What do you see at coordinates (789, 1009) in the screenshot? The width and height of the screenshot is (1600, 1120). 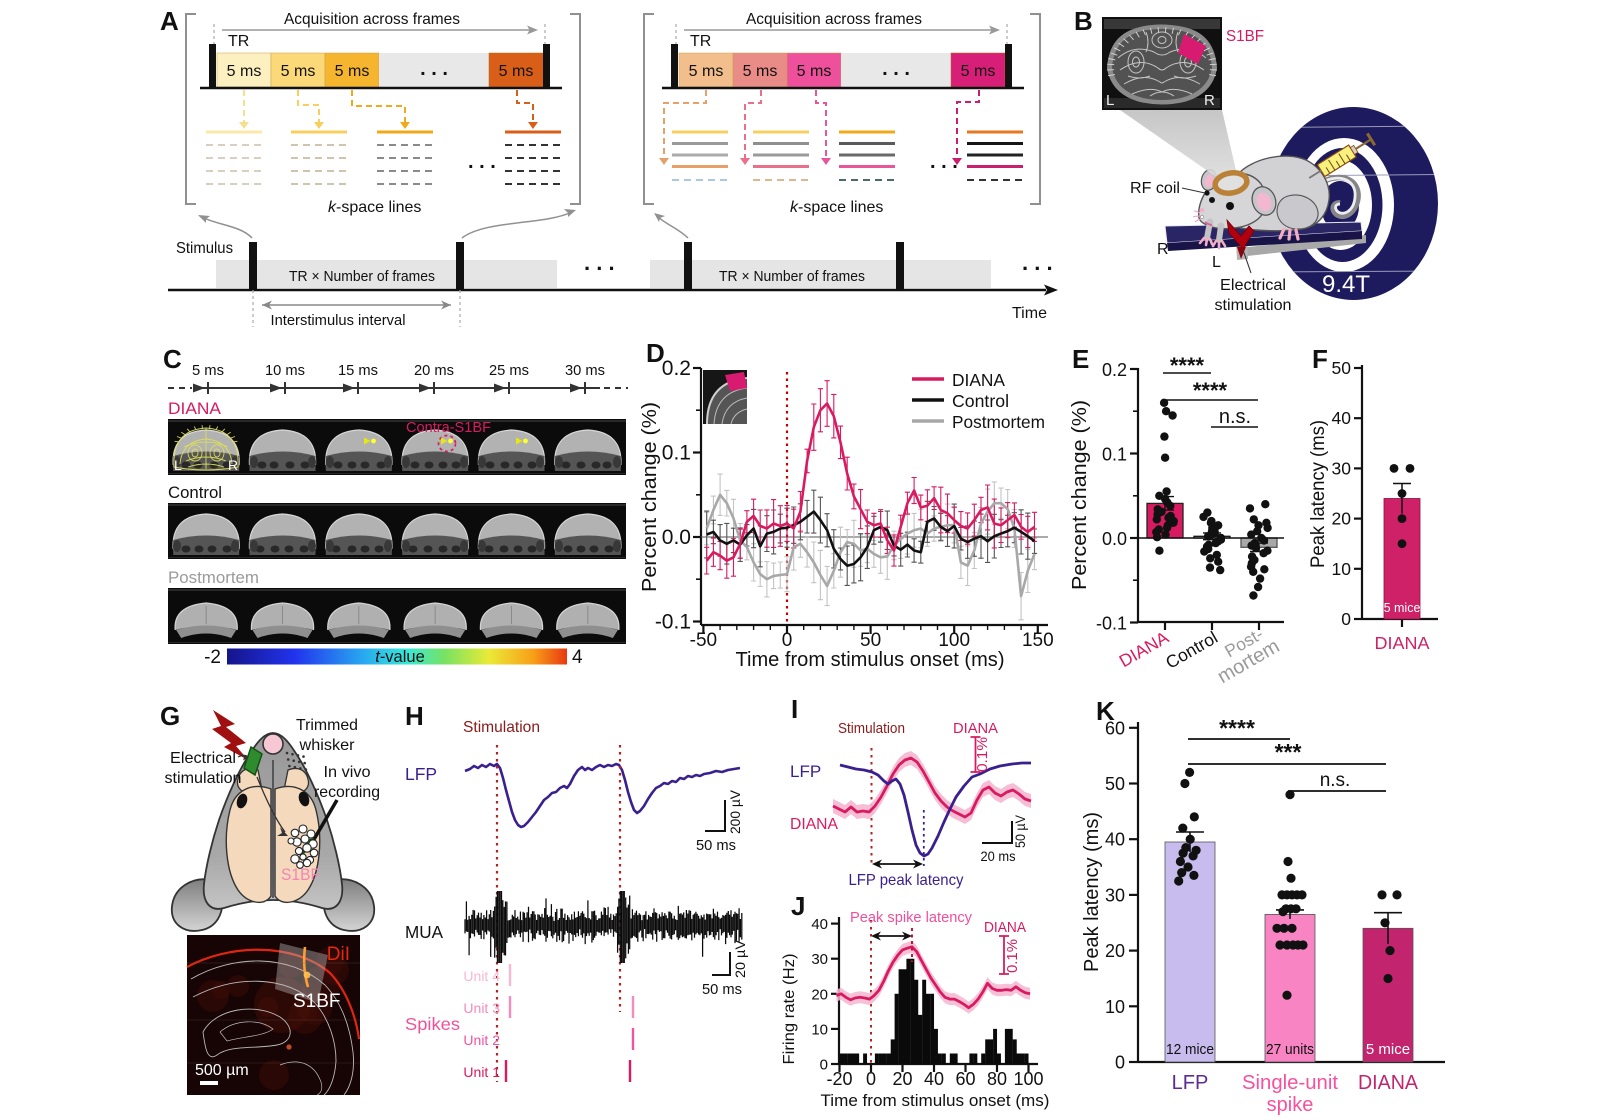 I see `svg-text: Firing rate (Hz)` at bounding box center [789, 1009].